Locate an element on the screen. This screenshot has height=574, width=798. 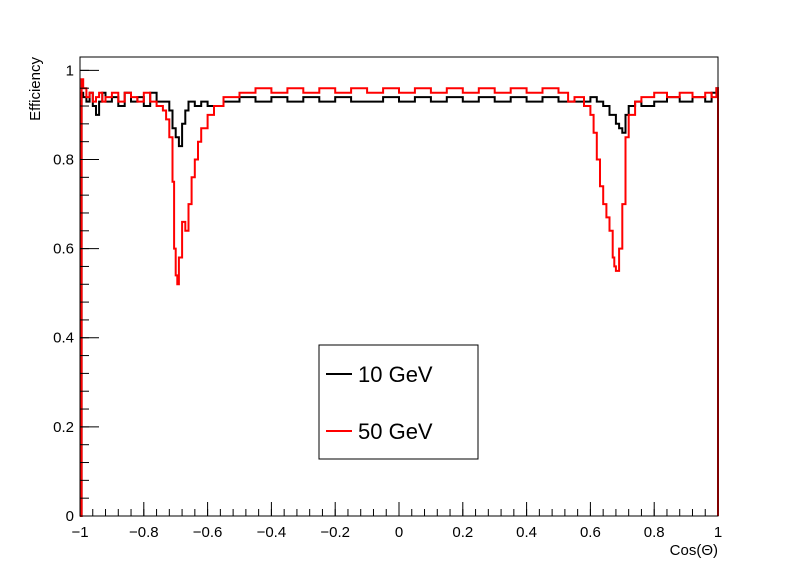
legend-label-10gev: 10 GeV is located at coordinates (395, 374).